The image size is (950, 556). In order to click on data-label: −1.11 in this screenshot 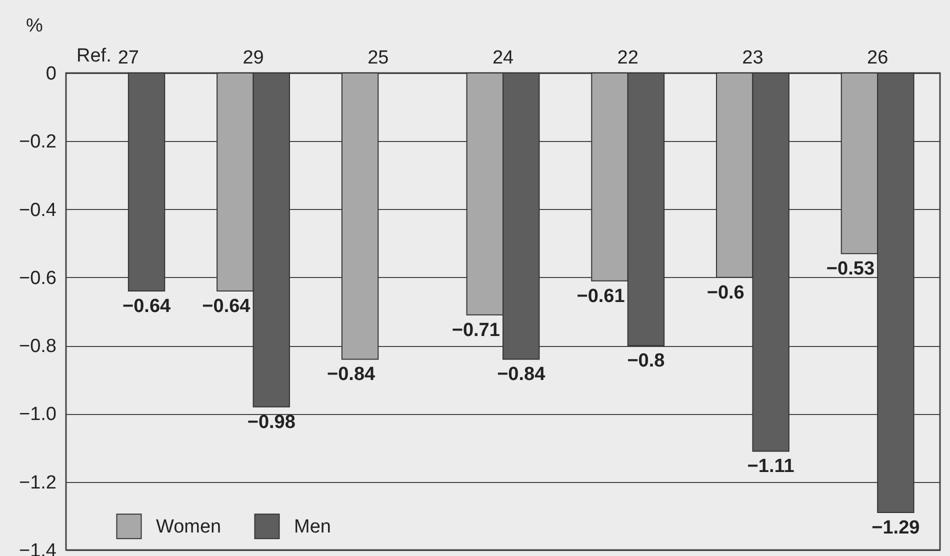, I will do `click(771, 467)`.